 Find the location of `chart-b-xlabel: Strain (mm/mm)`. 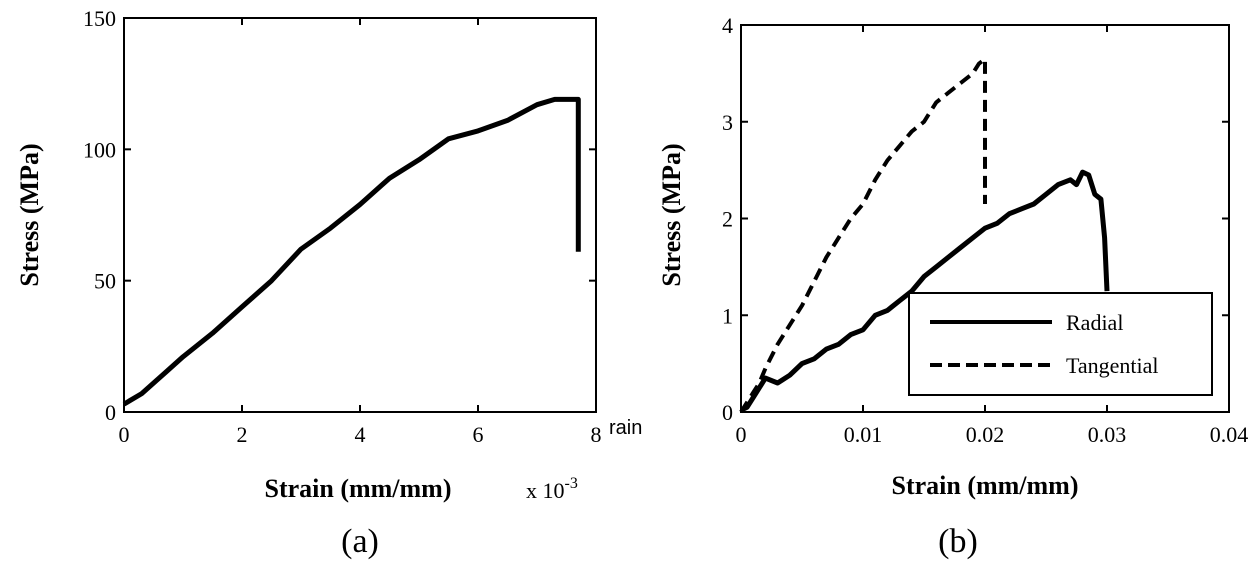

chart-b-xlabel: Strain (mm/mm) is located at coordinates (984, 485).